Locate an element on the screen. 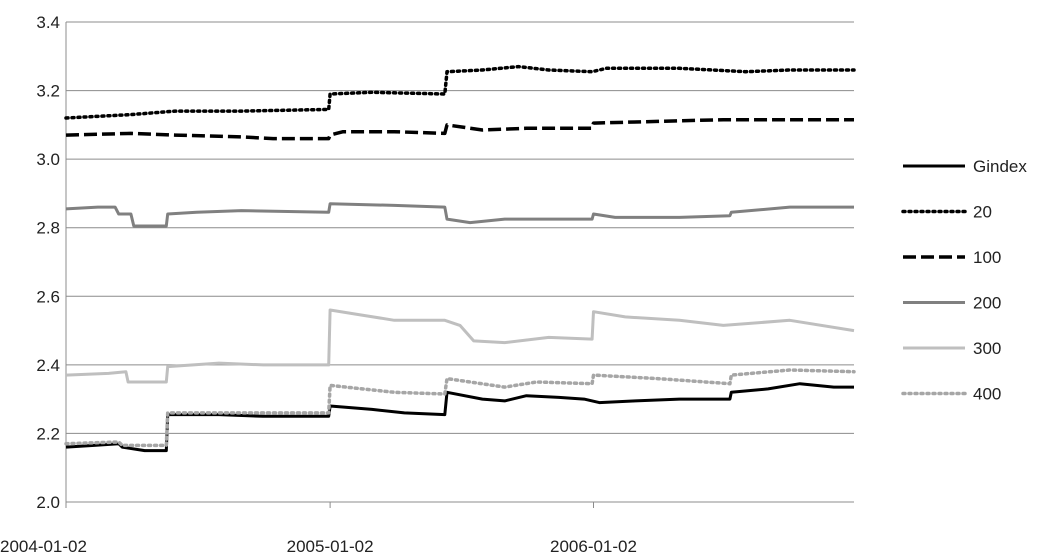 The width and height of the screenshot is (1054, 556). y-tick-label: 2.8 is located at coordinates (48, 228).